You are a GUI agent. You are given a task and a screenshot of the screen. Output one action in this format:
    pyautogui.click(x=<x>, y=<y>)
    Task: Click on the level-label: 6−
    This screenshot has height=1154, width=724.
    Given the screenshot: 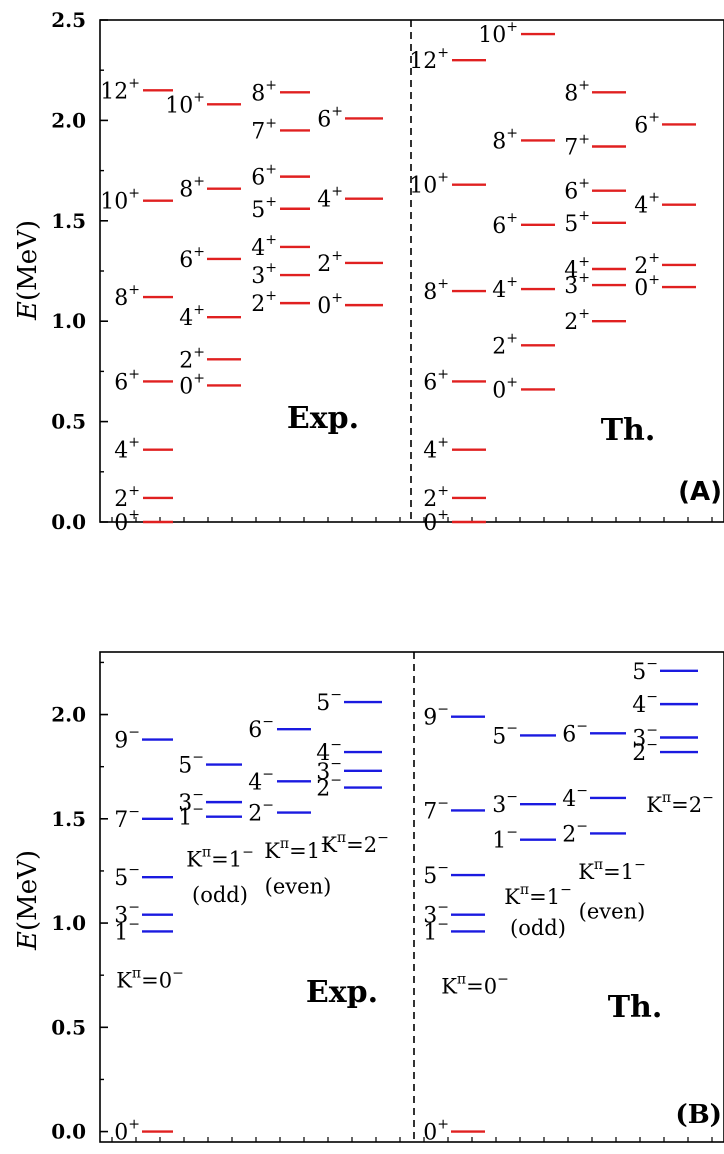 What is the action you would take?
    pyautogui.click(x=261, y=728)
    